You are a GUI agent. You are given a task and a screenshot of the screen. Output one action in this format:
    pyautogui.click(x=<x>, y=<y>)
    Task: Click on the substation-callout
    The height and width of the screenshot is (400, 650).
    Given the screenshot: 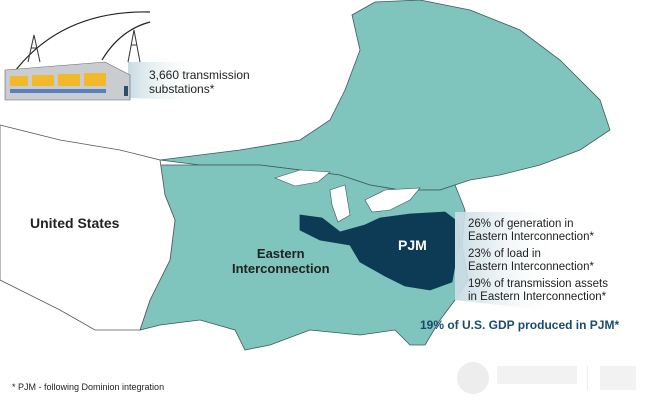 What is the action you would take?
    pyautogui.click(x=164, y=81)
    